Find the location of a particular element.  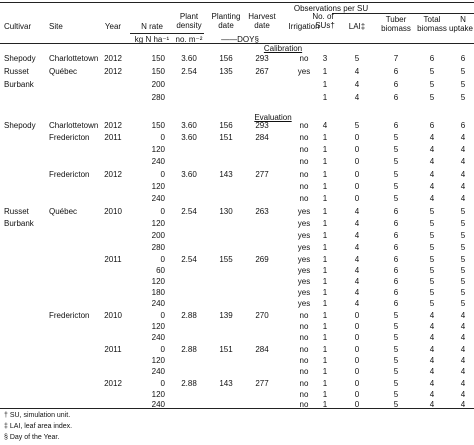

cell-year: 2010 is located at coordinates (113, 315).